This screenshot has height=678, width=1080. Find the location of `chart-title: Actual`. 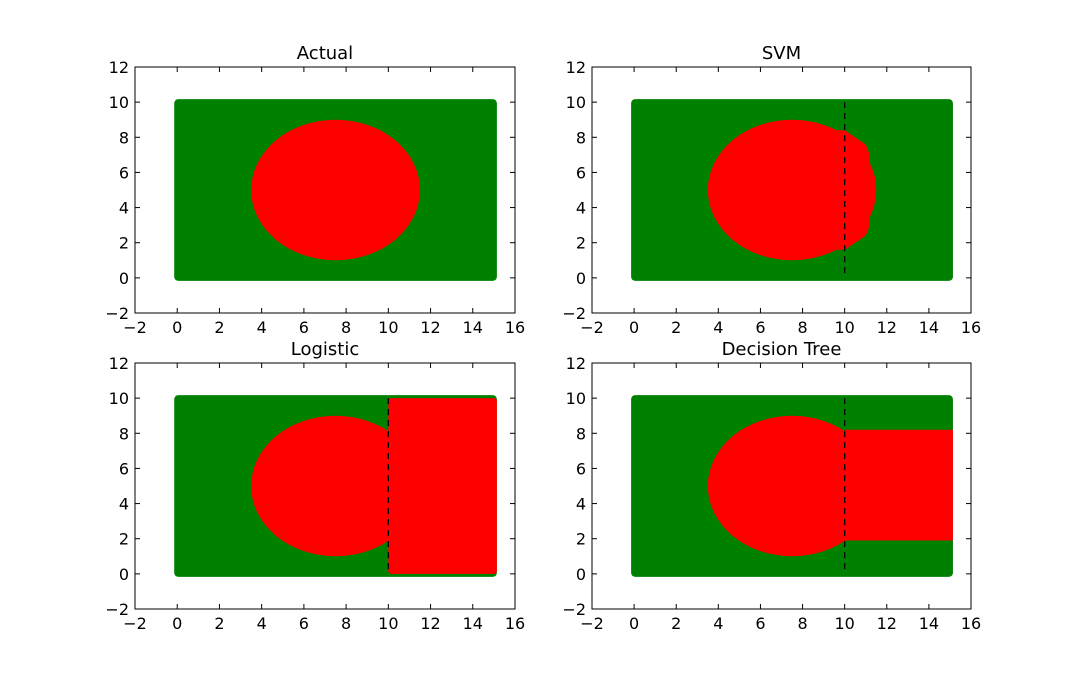

chart-title: Actual is located at coordinates (325, 53).